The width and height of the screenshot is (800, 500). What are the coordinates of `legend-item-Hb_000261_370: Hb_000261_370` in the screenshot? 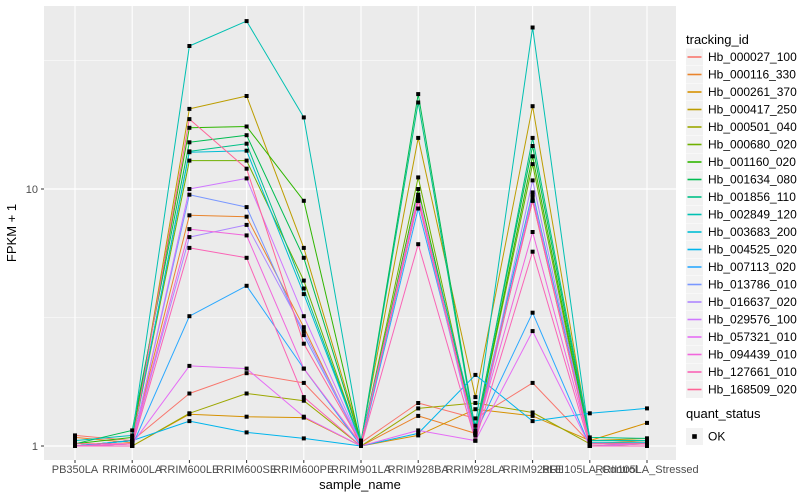 It's located at (741, 92).